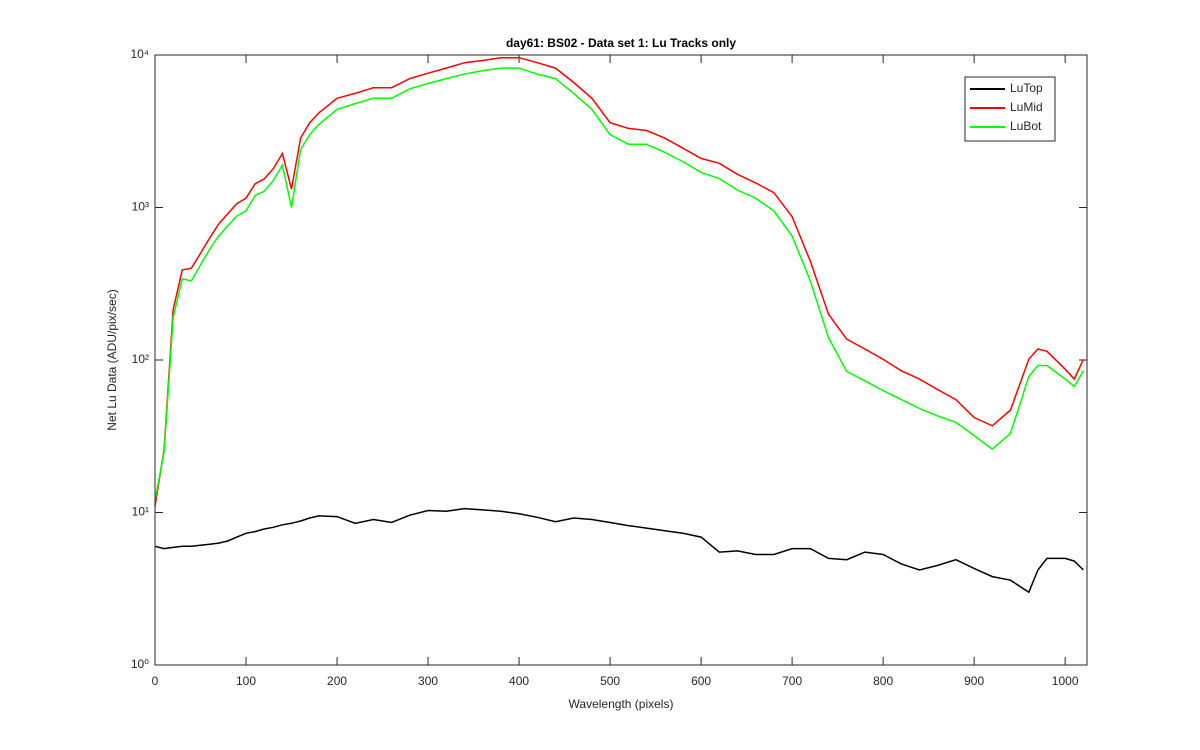  What do you see at coordinates (619, 550) in the screenshot?
I see `series-line` at bounding box center [619, 550].